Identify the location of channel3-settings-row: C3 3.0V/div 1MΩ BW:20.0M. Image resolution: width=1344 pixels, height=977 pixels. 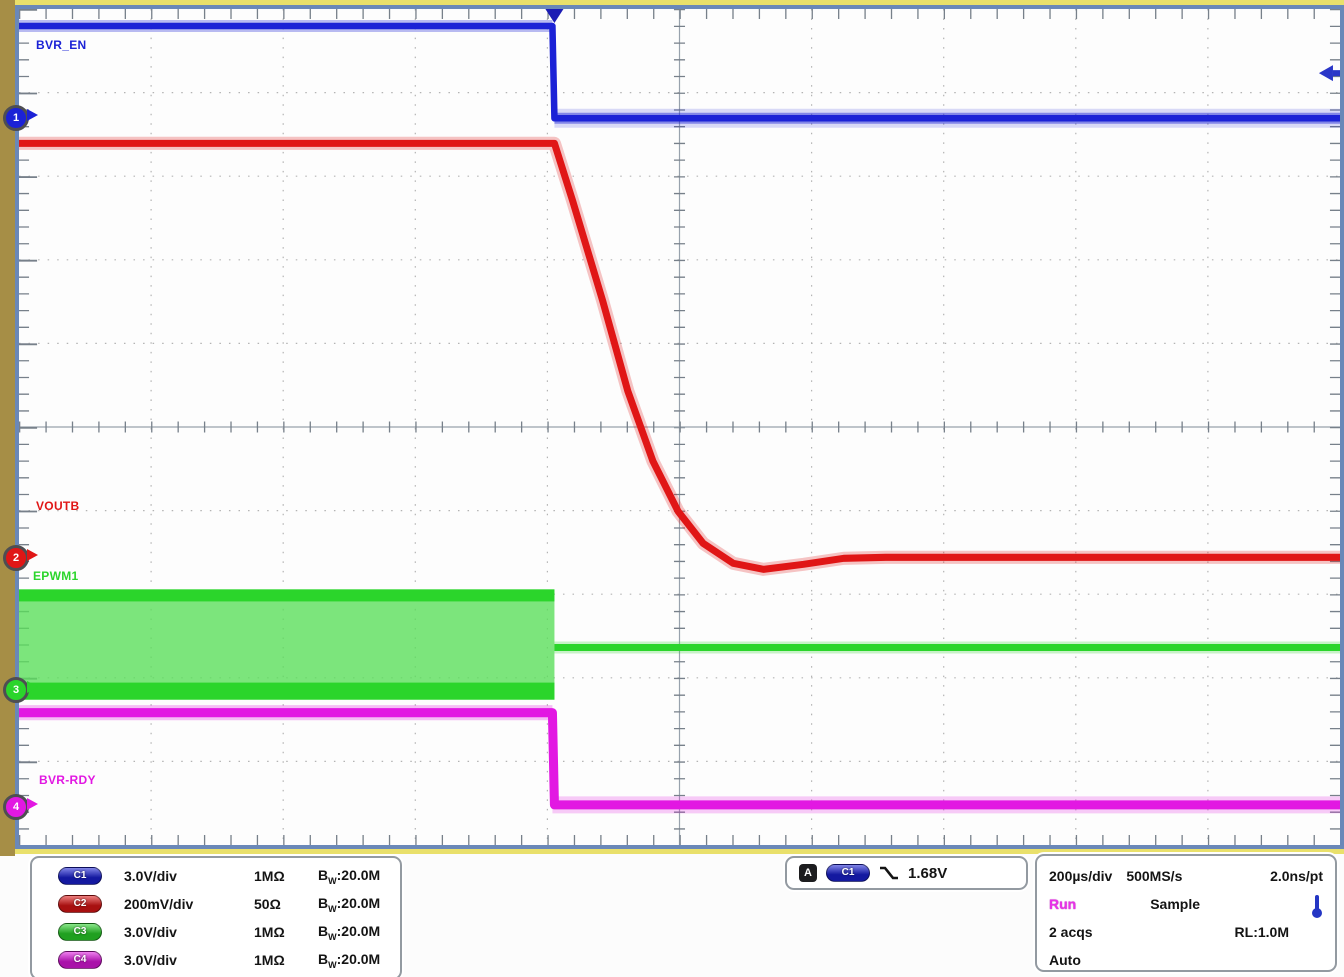
(216, 932).